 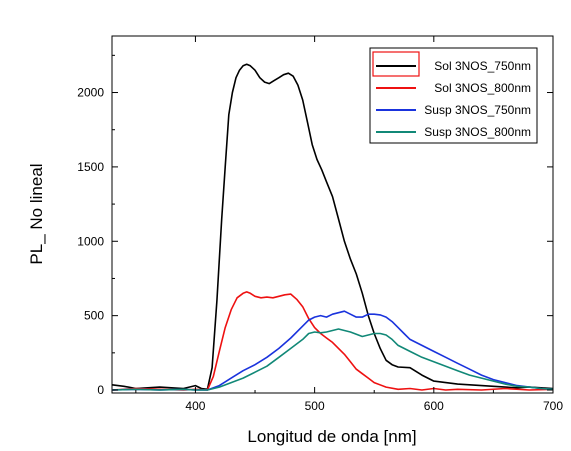 What do you see at coordinates (482, 88) in the screenshot?
I see `legend-label-2: Sol 3NOS_800nm` at bounding box center [482, 88].